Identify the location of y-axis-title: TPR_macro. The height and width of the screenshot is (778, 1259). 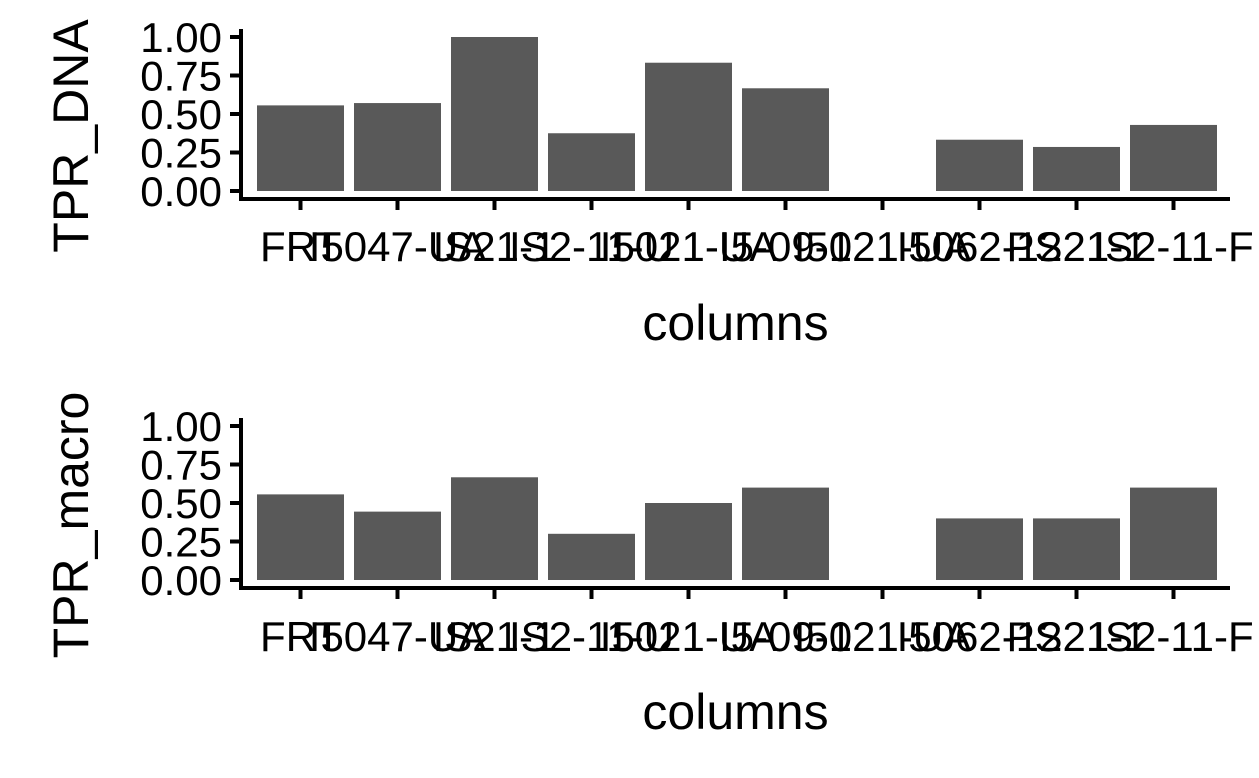
(71, 525).